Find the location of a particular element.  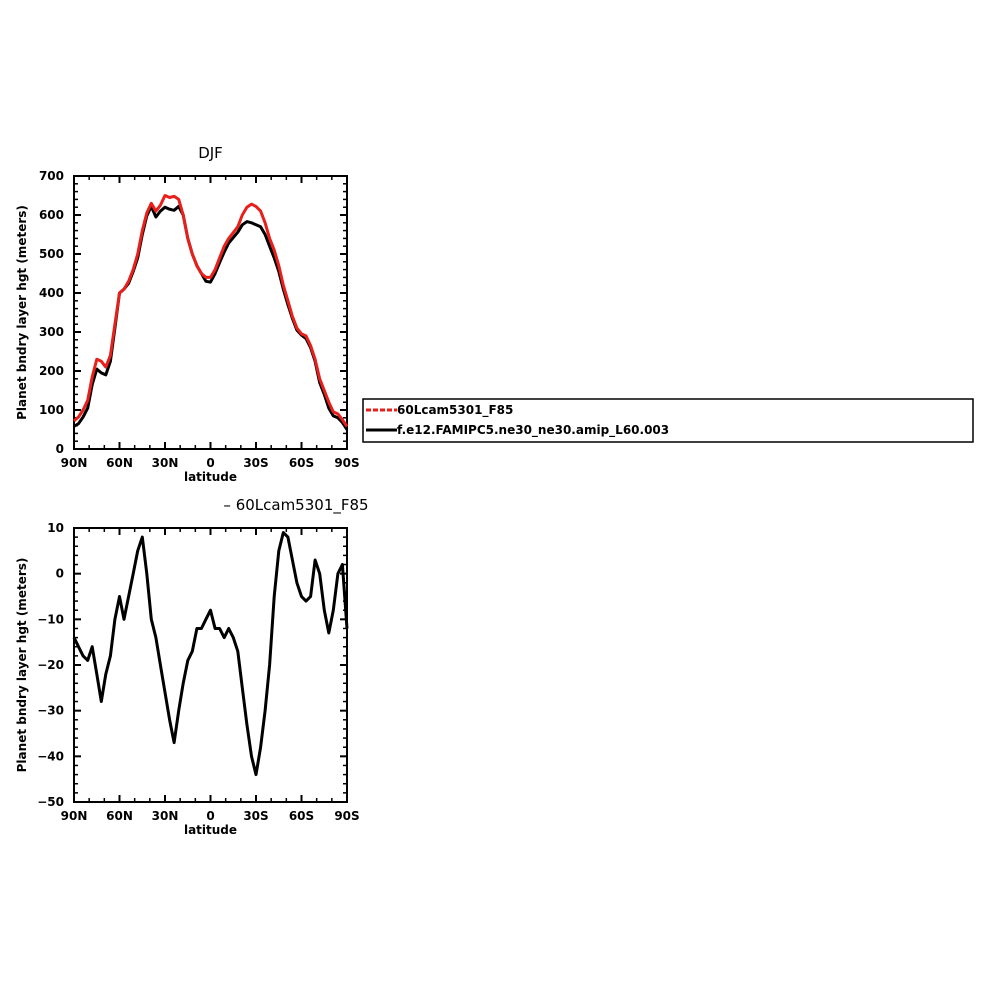

y-tick-label: −10 is located at coordinates (50, 619).